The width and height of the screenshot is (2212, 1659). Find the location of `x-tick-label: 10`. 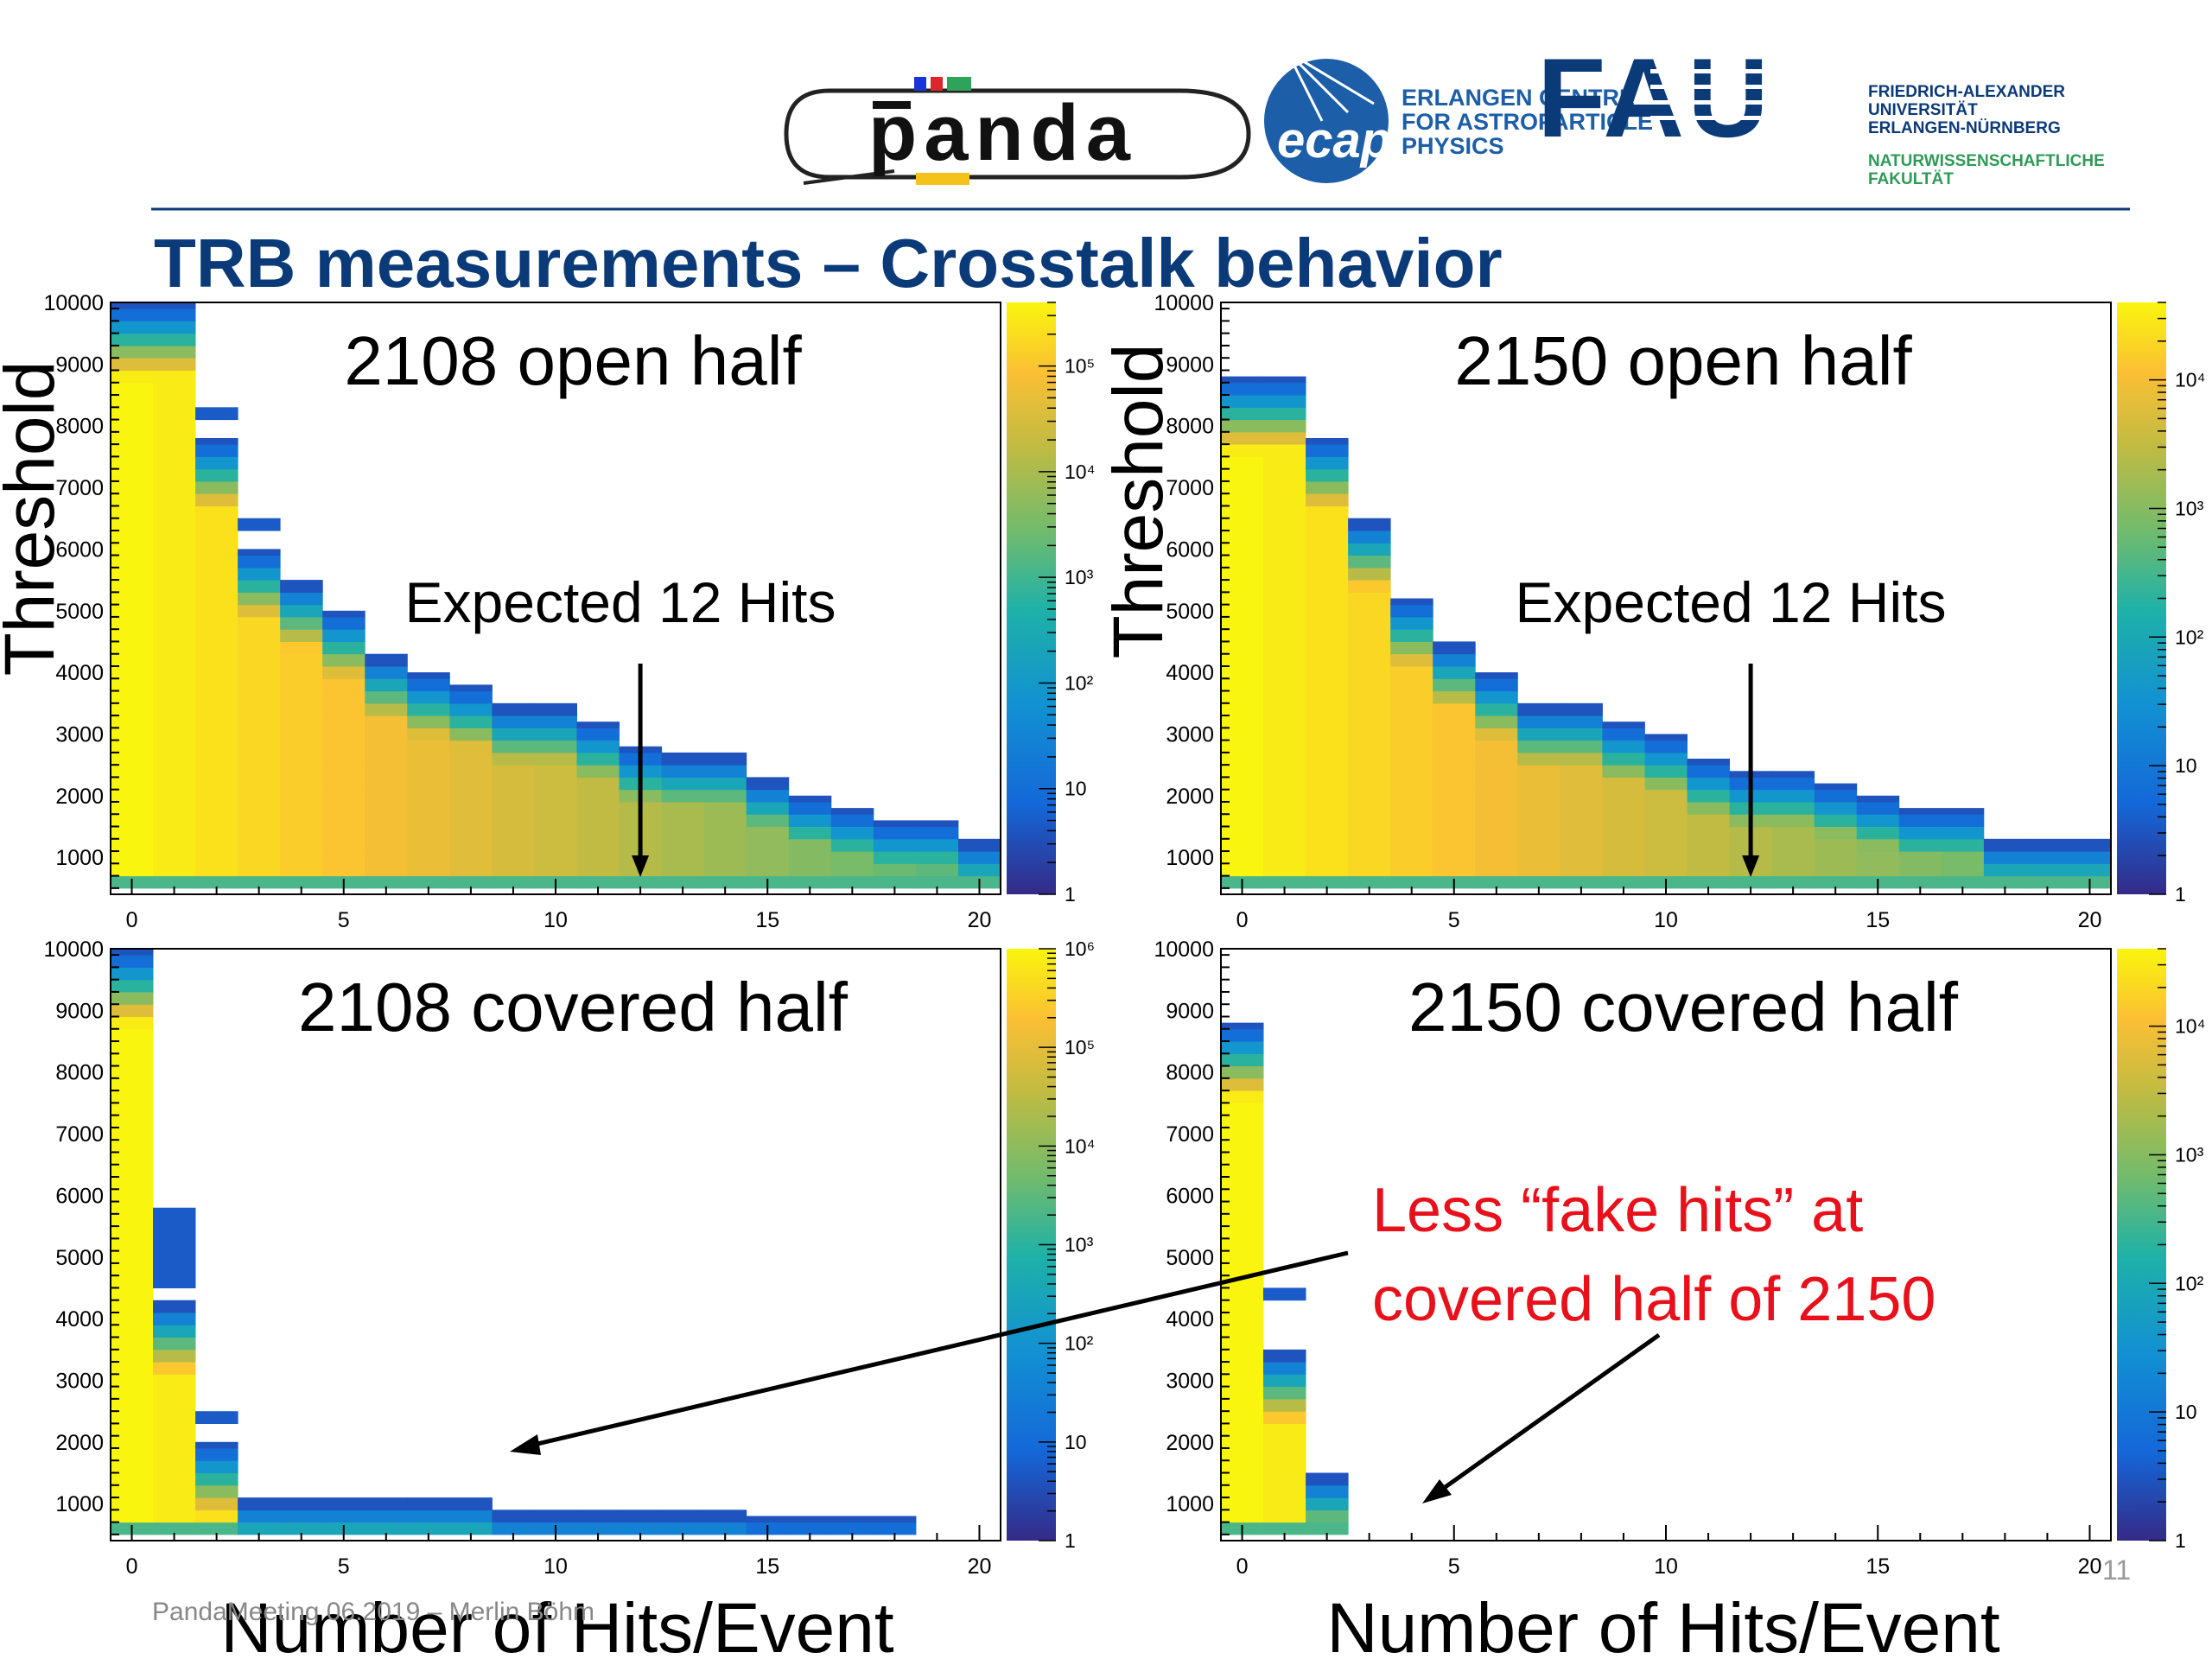

x-tick-label: 10 is located at coordinates (555, 920).